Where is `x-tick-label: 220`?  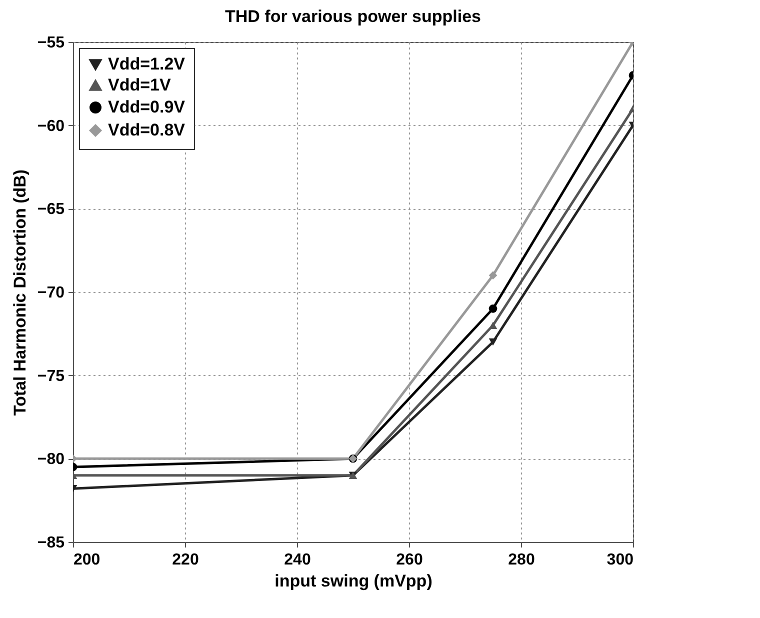 x-tick-label: 220 is located at coordinates (185, 560).